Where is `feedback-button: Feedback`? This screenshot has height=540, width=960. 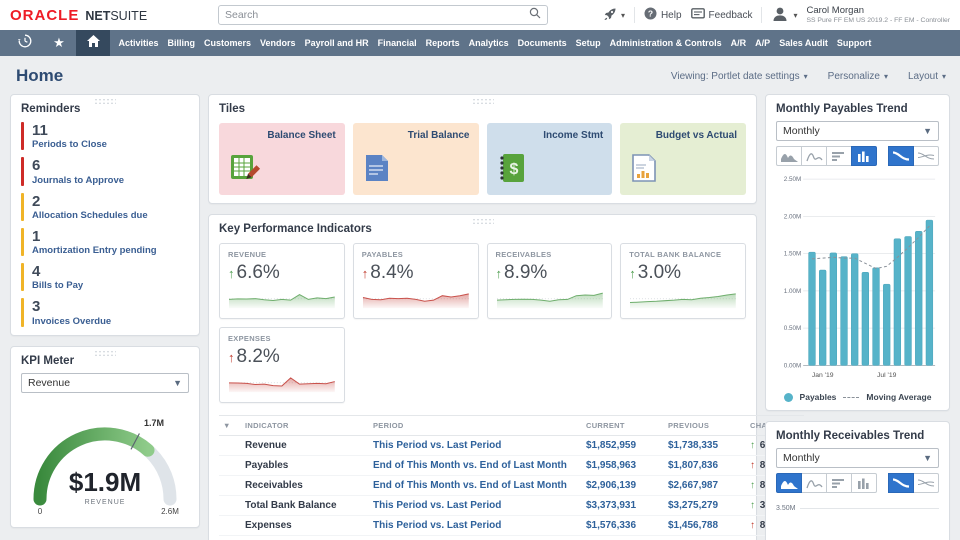
feedback-button: Feedback is located at coordinates (721, 15).